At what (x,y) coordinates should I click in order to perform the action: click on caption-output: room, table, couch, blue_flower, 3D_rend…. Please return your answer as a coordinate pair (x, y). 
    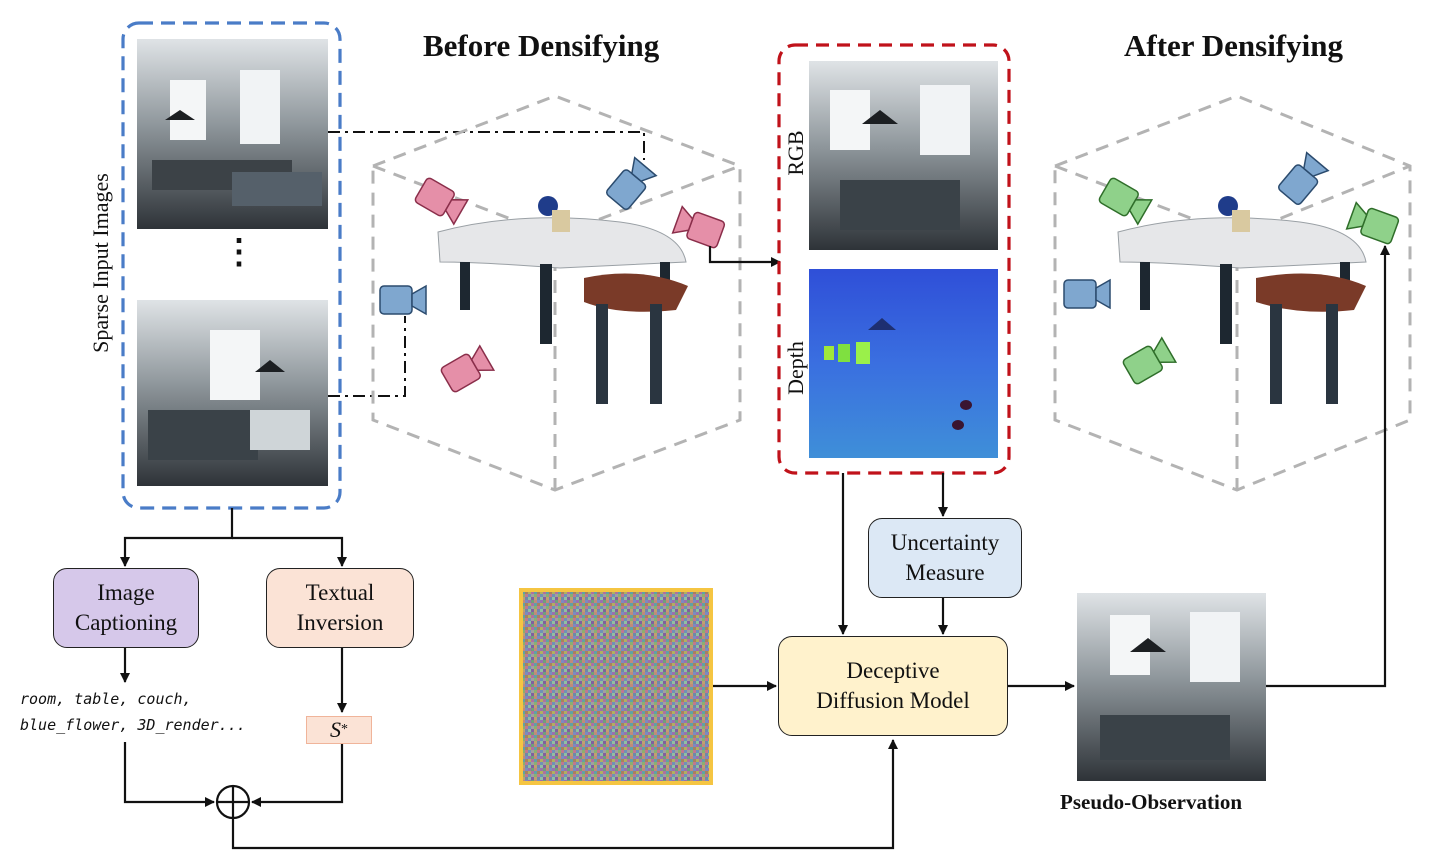
    Looking at the image, I should click on (133, 712).